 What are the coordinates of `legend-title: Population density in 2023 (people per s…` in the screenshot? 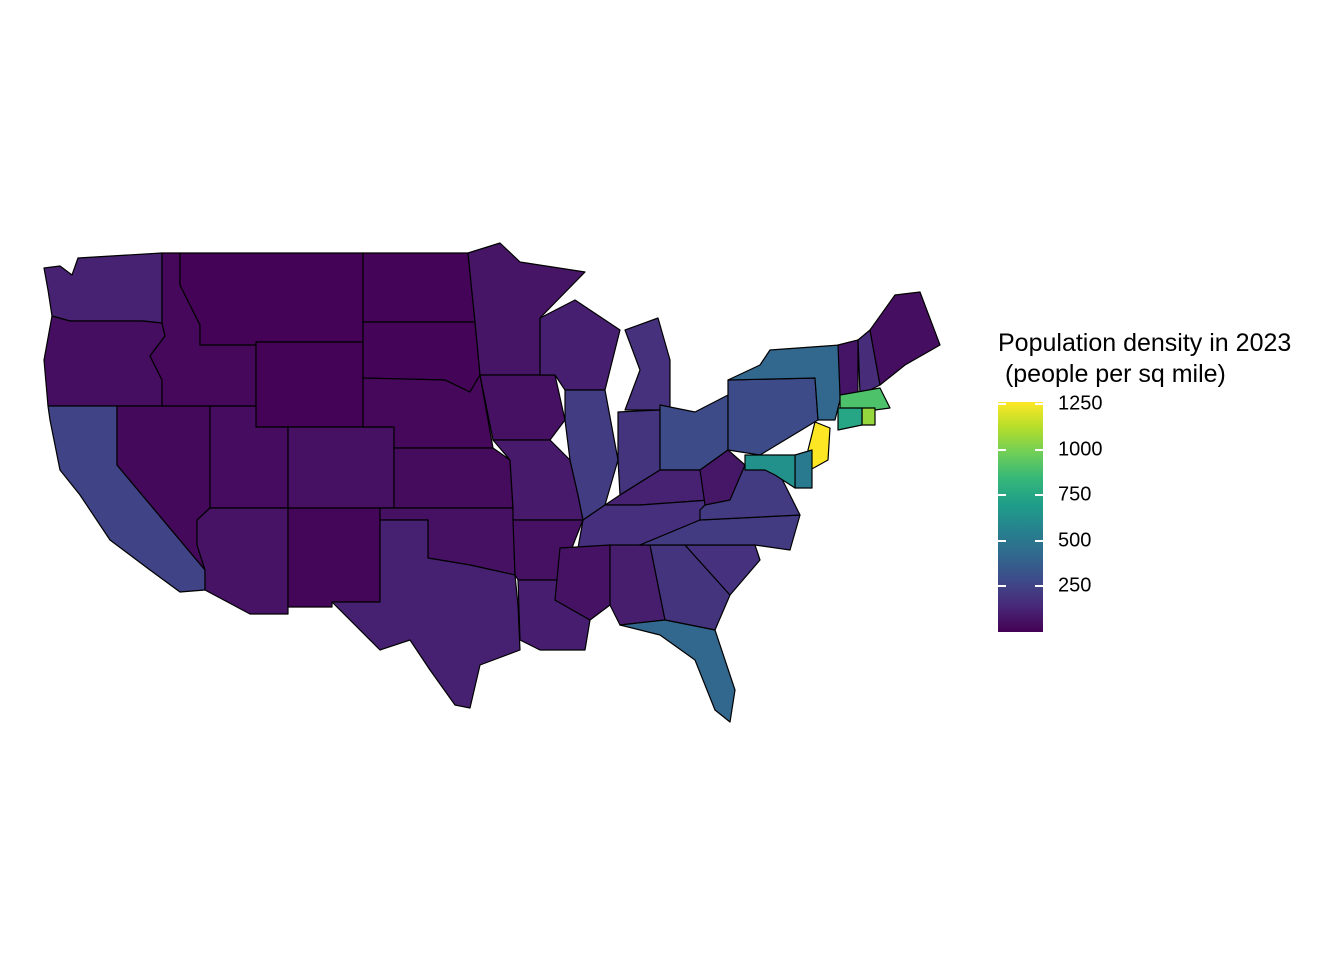 It's located at (1145, 358).